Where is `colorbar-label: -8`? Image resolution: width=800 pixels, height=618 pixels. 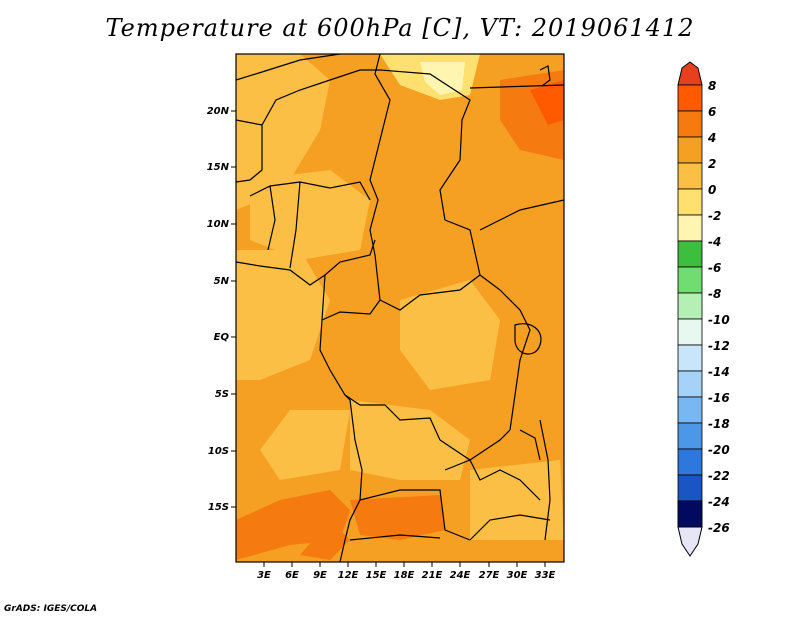 colorbar-label: -8 is located at coordinates (714, 294).